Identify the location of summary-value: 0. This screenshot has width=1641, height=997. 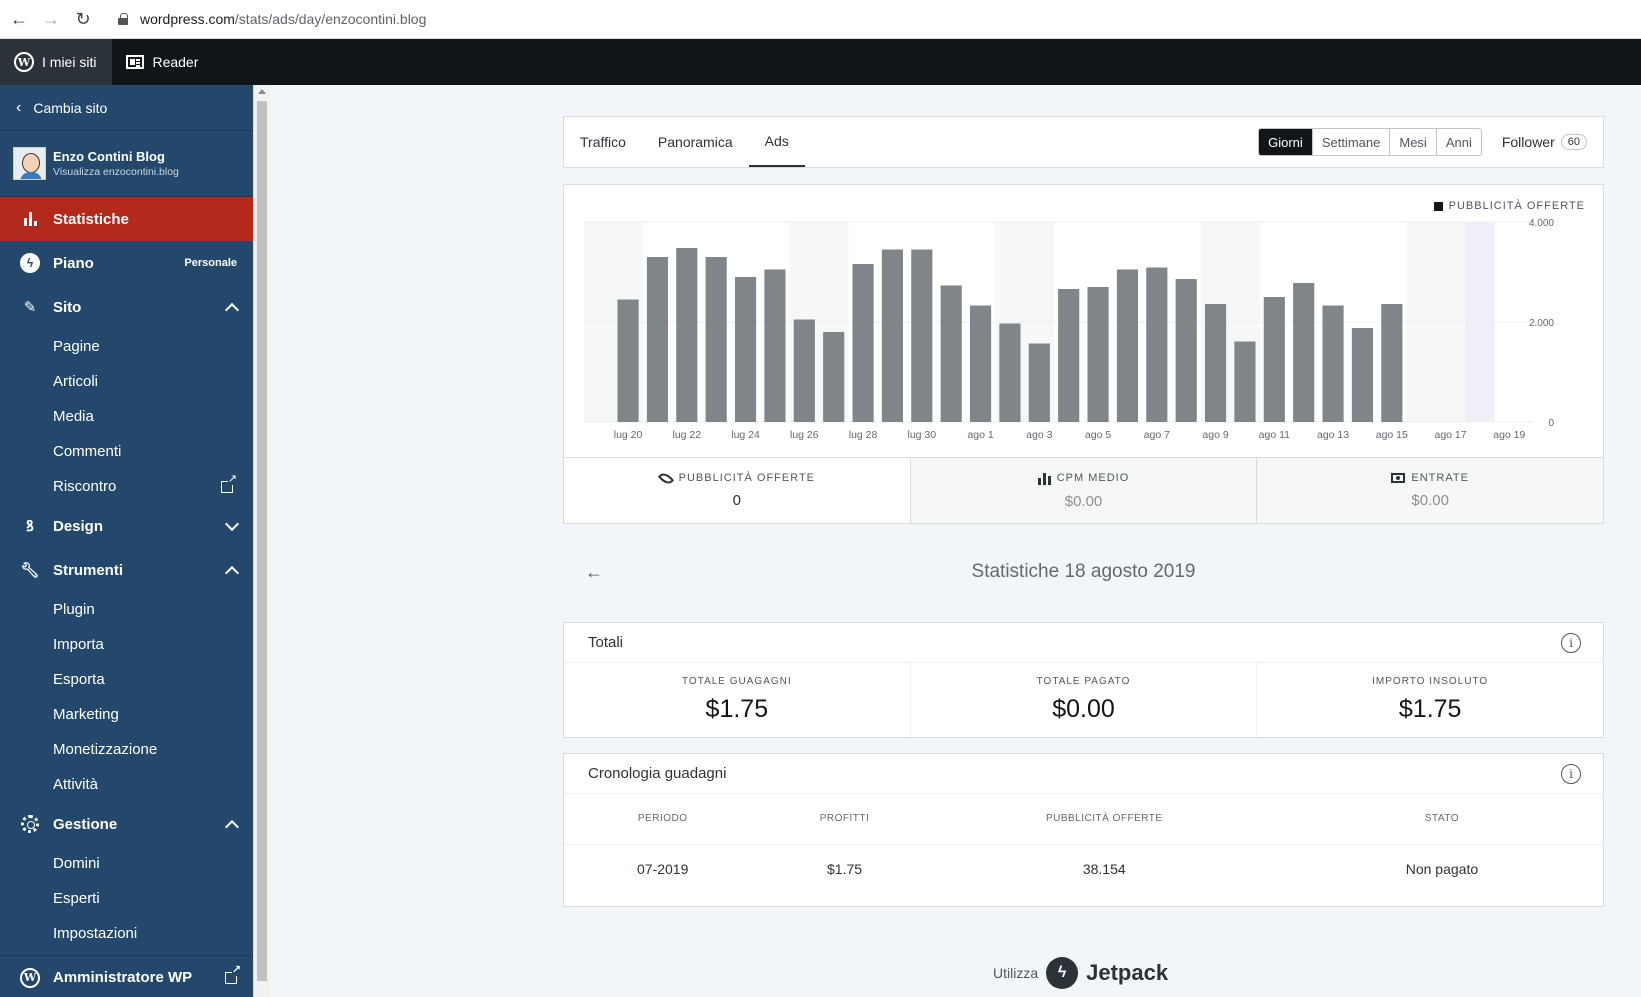
(736, 500).